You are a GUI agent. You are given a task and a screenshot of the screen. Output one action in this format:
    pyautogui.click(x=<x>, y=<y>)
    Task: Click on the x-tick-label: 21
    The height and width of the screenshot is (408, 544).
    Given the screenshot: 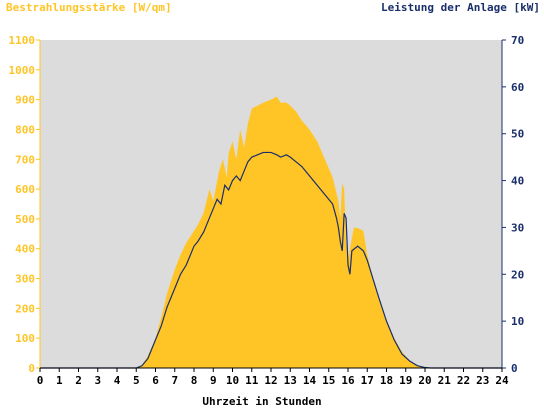 What is the action you would take?
    pyautogui.click(x=445, y=380)
    